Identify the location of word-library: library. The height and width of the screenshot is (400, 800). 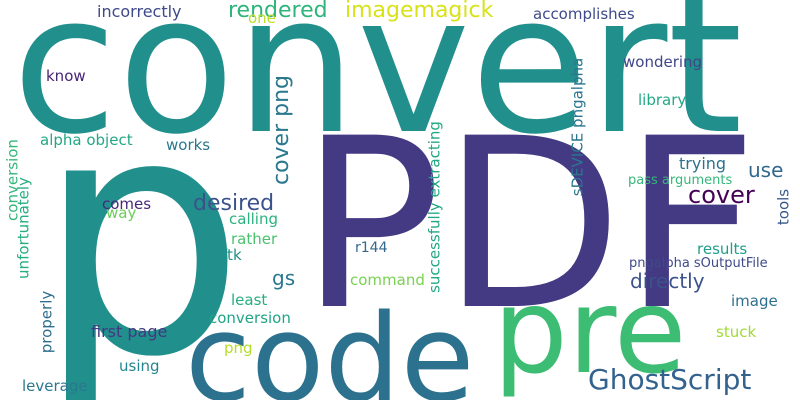
(662, 100).